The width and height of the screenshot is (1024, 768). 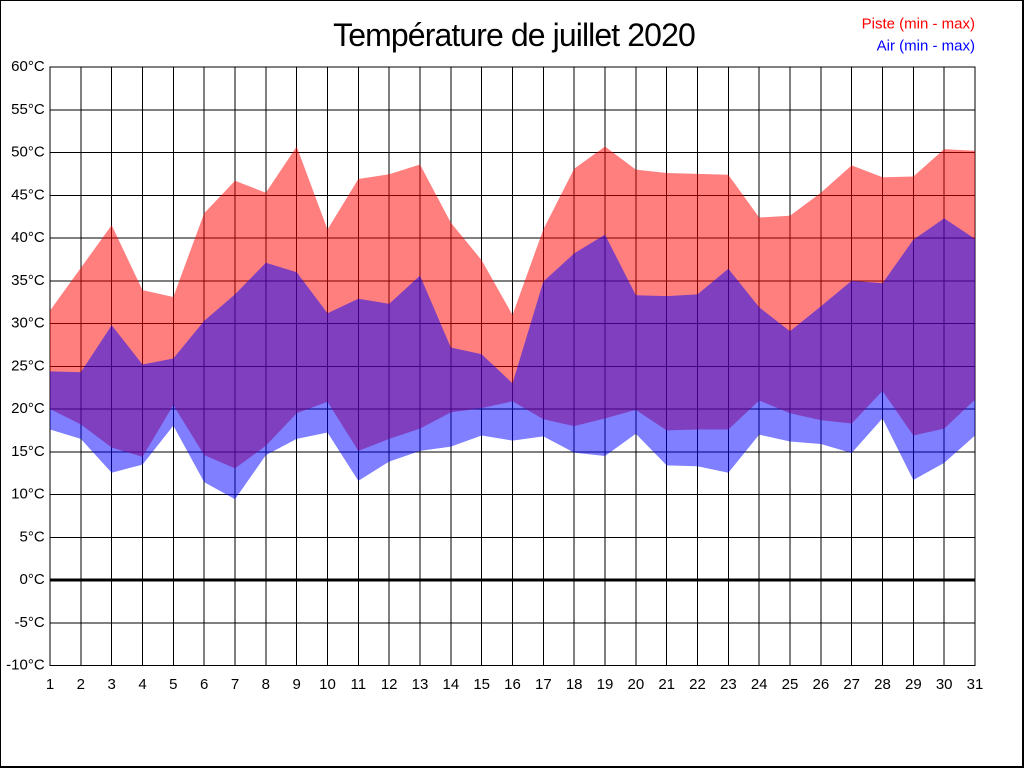 What do you see at coordinates (543, 684) in the screenshot?
I see `svg-text: 17` at bounding box center [543, 684].